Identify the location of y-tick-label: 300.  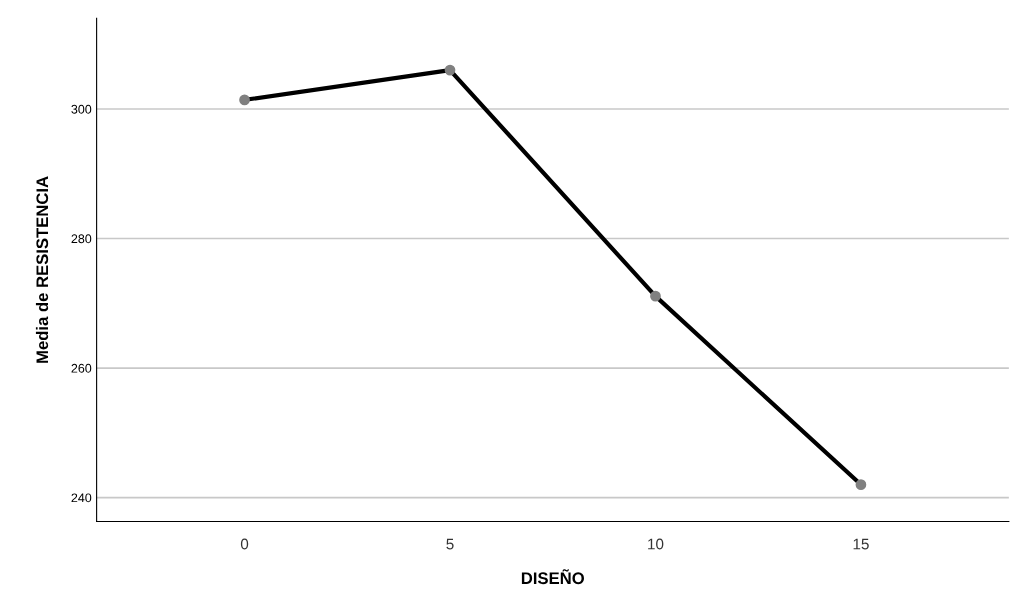
(81, 109).